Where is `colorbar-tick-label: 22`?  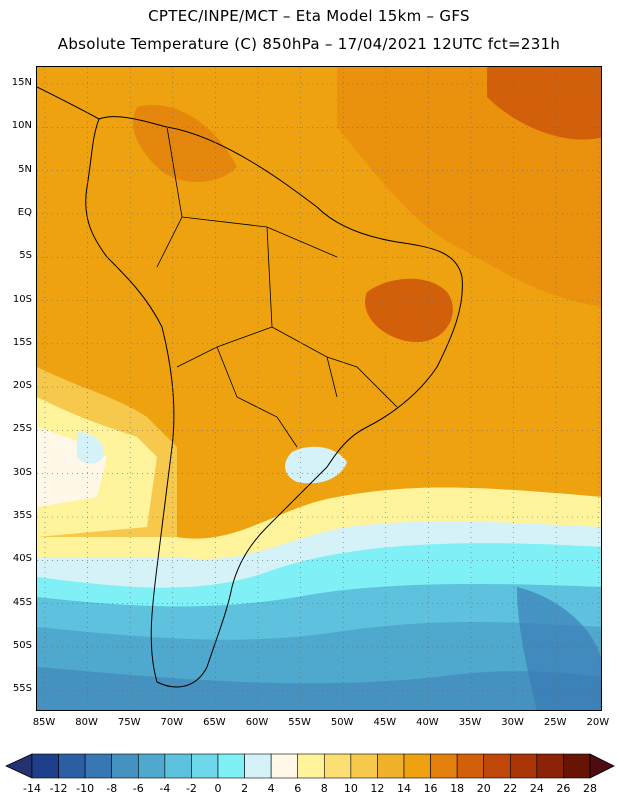
colorbar-tick-label: 22 is located at coordinates (510, 788).